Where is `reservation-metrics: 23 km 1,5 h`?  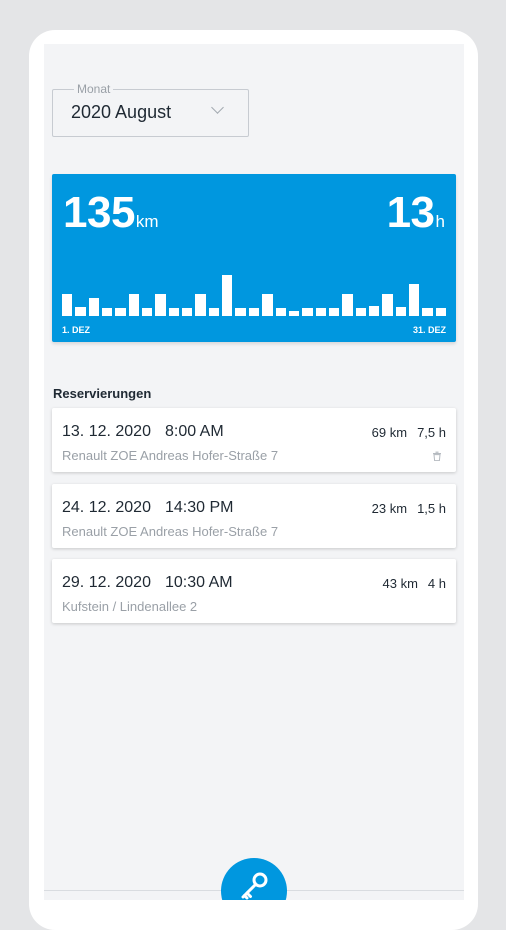
reservation-metrics: 23 km 1,5 h is located at coordinates (409, 508).